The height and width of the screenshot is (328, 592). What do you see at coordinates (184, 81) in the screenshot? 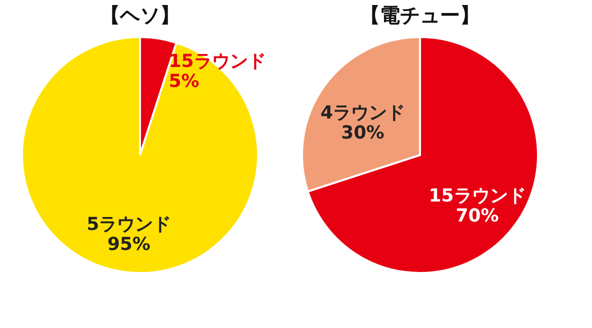
I see `data-label: 5%` at bounding box center [184, 81].